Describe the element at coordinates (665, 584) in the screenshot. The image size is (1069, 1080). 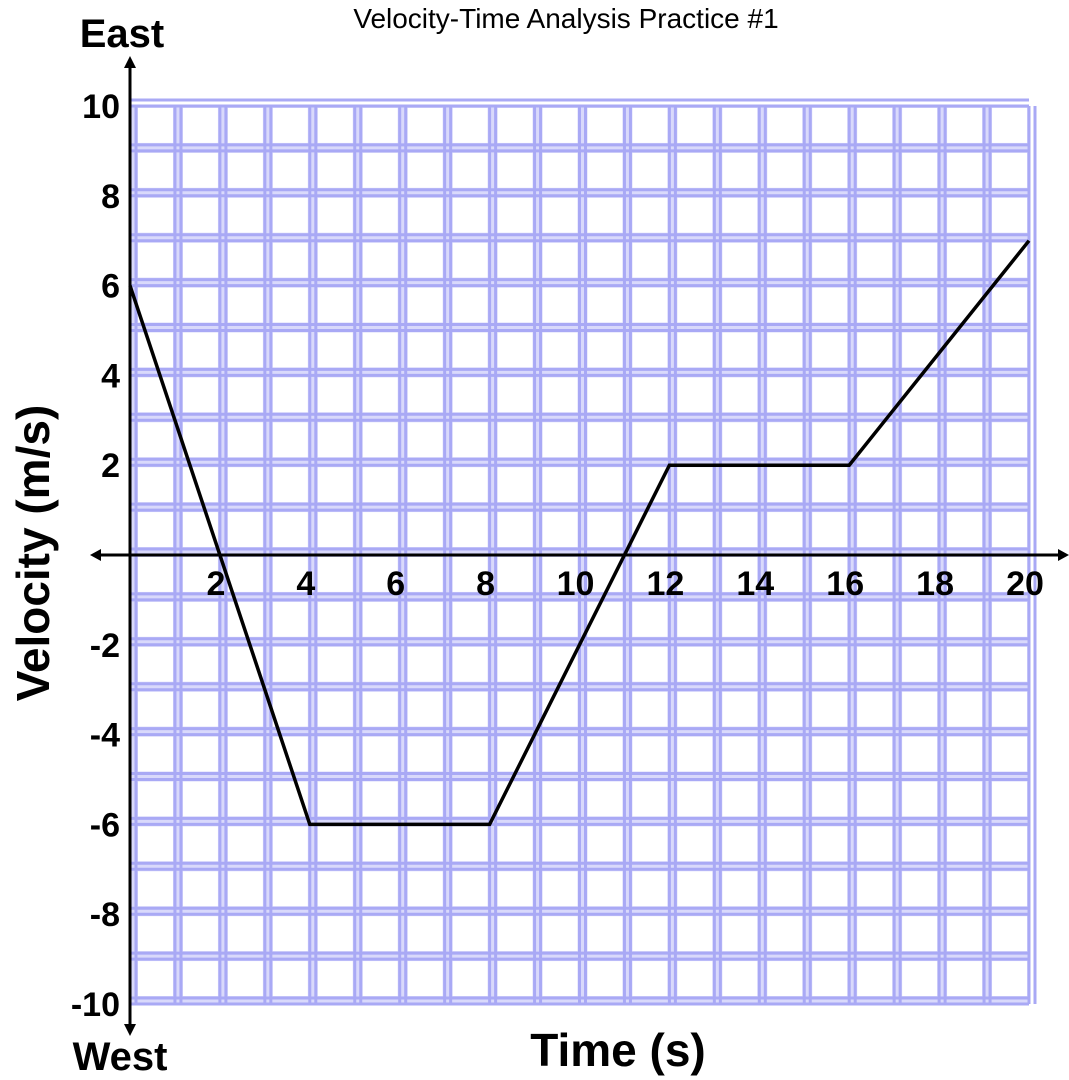
I see `x-tick-label: 12` at that location.